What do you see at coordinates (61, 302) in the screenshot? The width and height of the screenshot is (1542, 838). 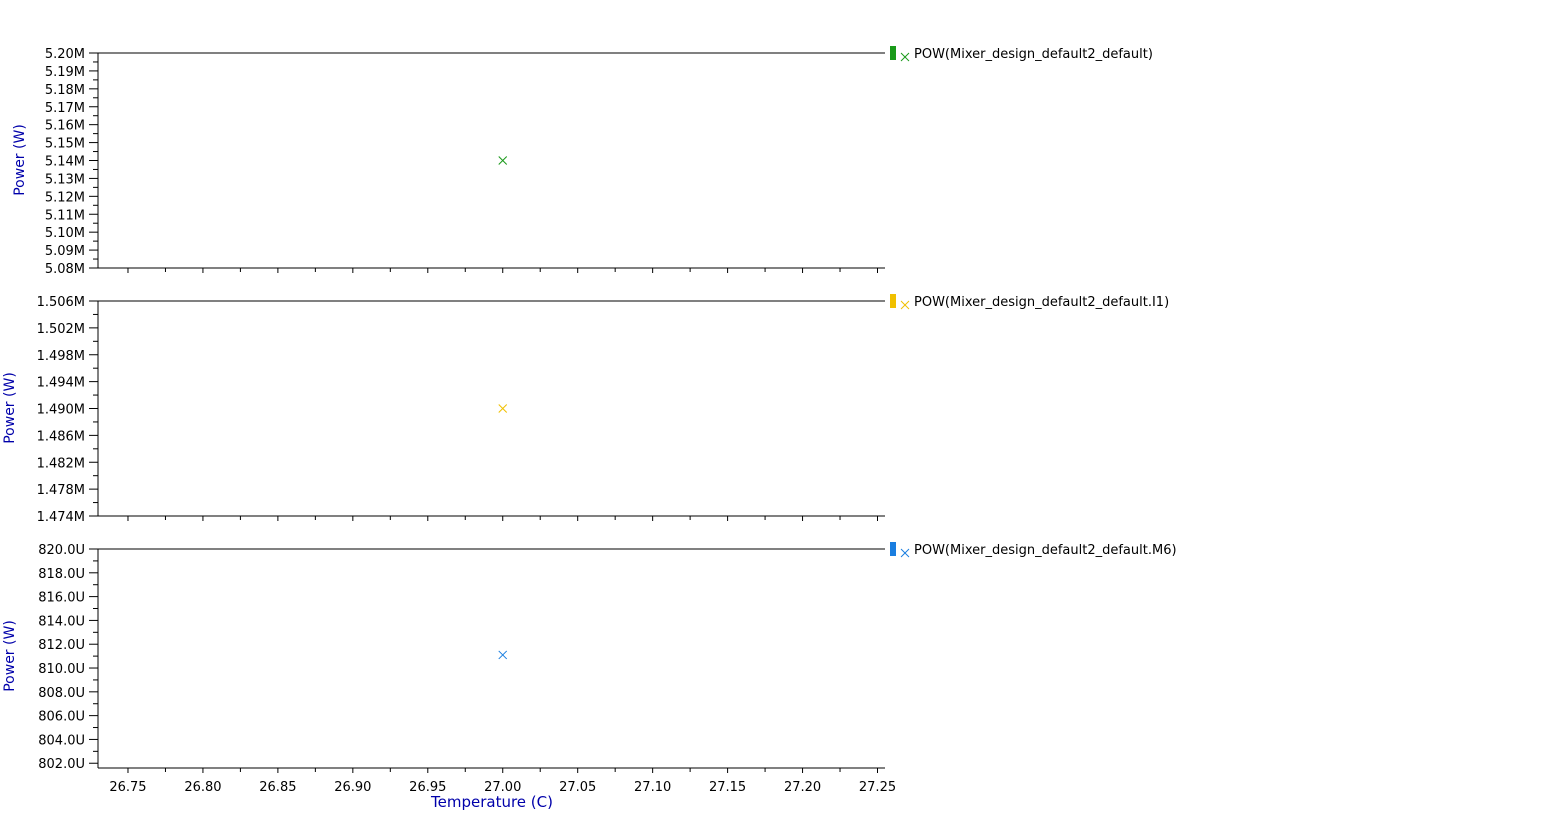 I see `y-tick-label: 1.506M` at bounding box center [61, 302].